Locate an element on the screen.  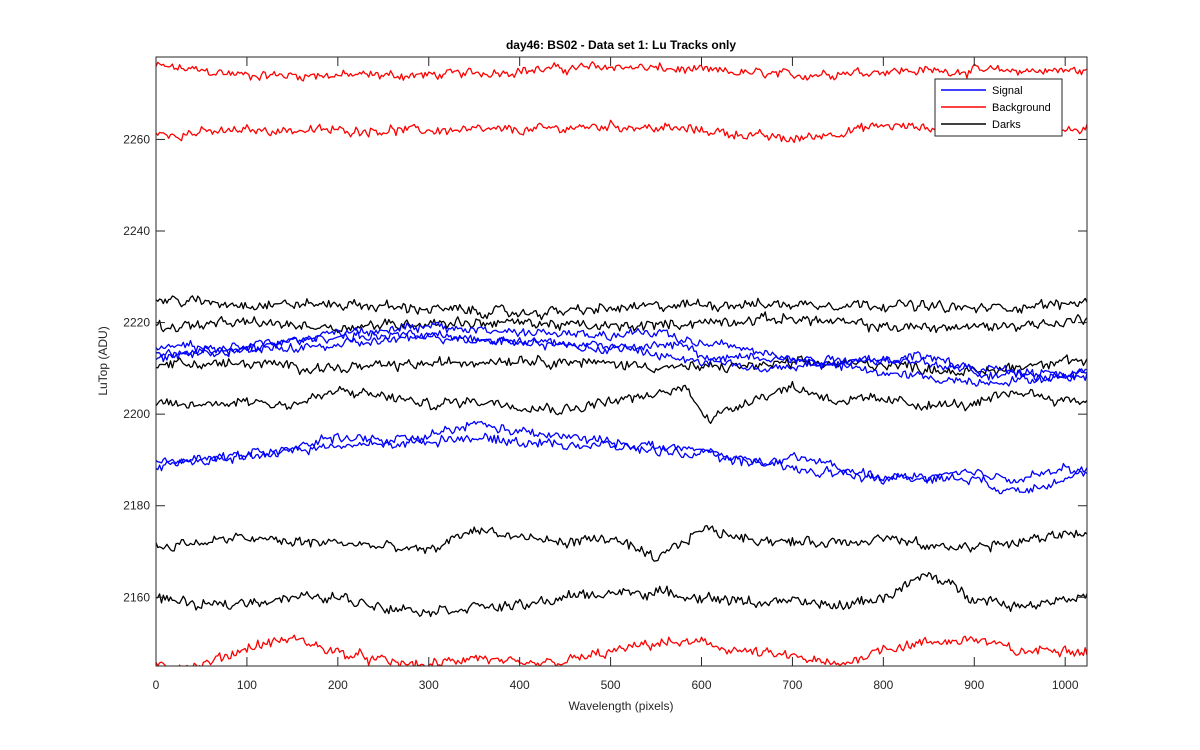
x-tick-label: 200 is located at coordinates (338, 685).